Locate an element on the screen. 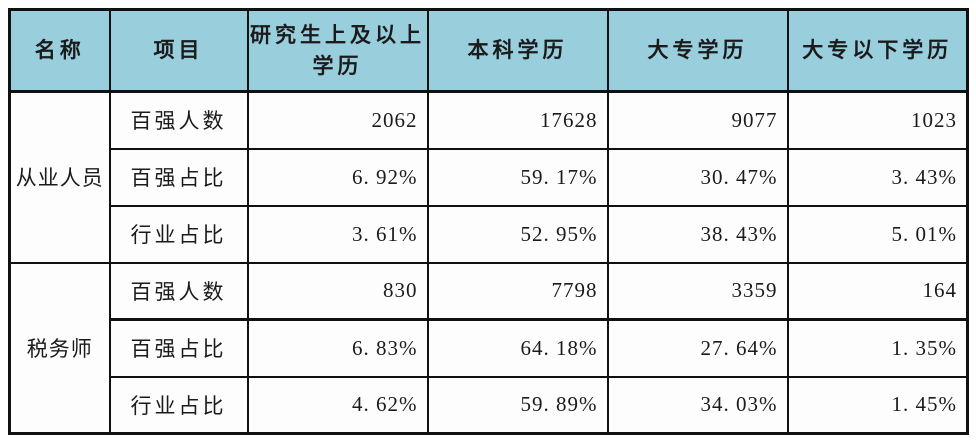 Image resolution: width=976 pixels, height=443 pixels. value-cell: 1. 35% is located at coordinates (877, 348).